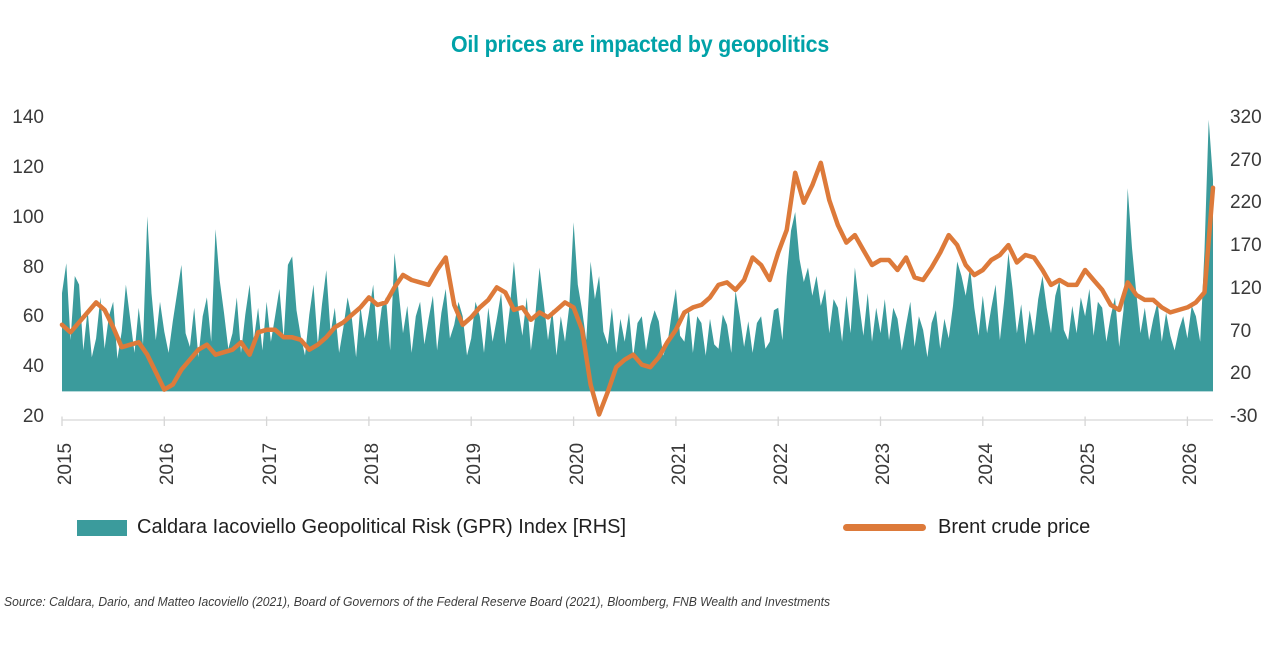  Describe the element at coordinates (577, 464) in the screenshot. I see `x-axis-tick-label: 2020` at that location.